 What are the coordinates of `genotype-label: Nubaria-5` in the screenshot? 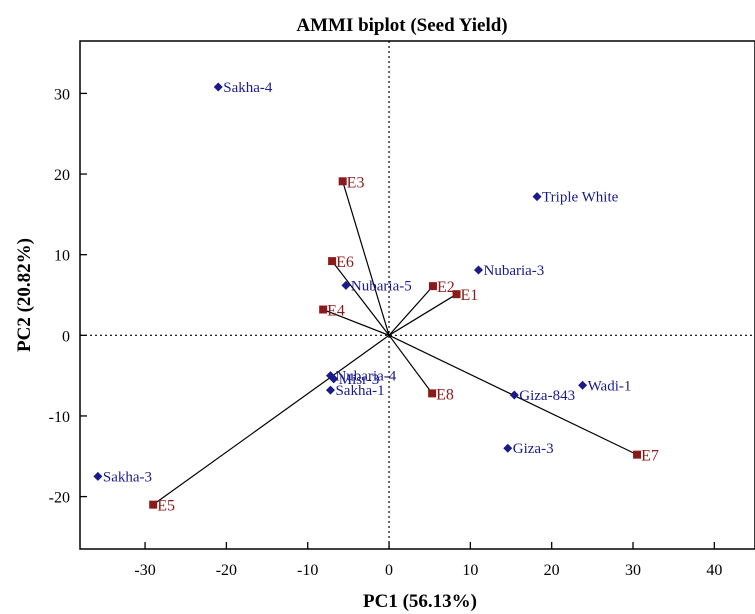 It's located at (381, 286).